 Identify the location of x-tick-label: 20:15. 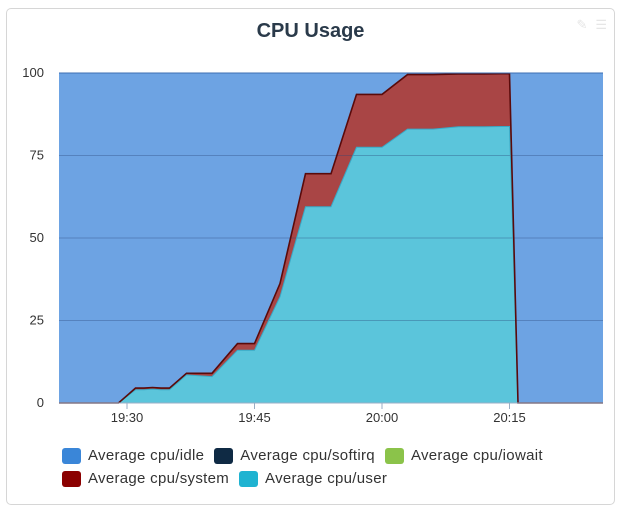
(509, 417).